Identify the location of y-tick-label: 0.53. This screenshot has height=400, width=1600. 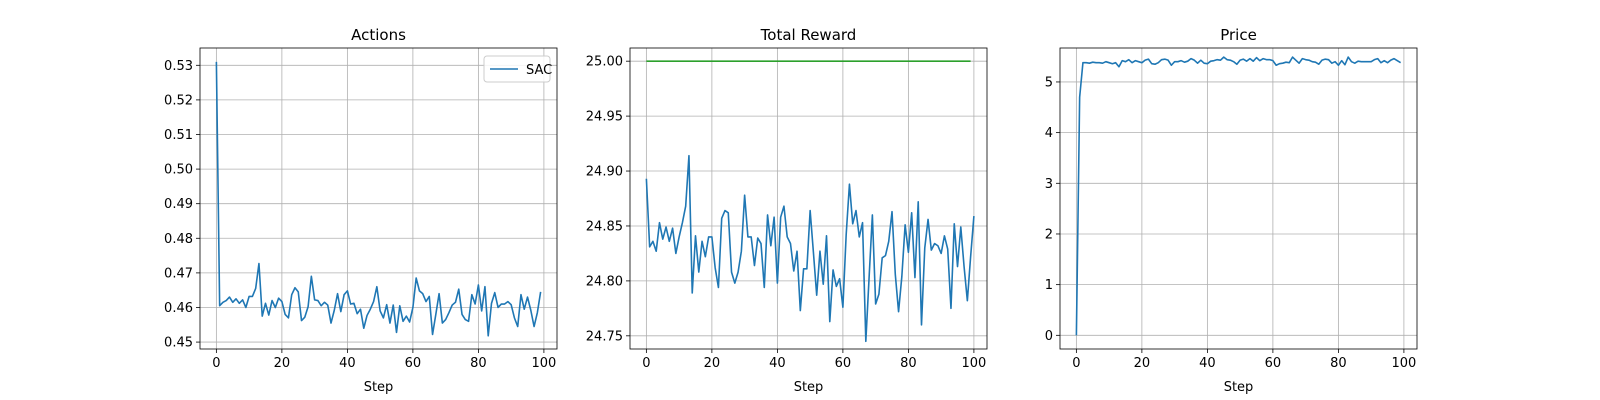
(178, 66).